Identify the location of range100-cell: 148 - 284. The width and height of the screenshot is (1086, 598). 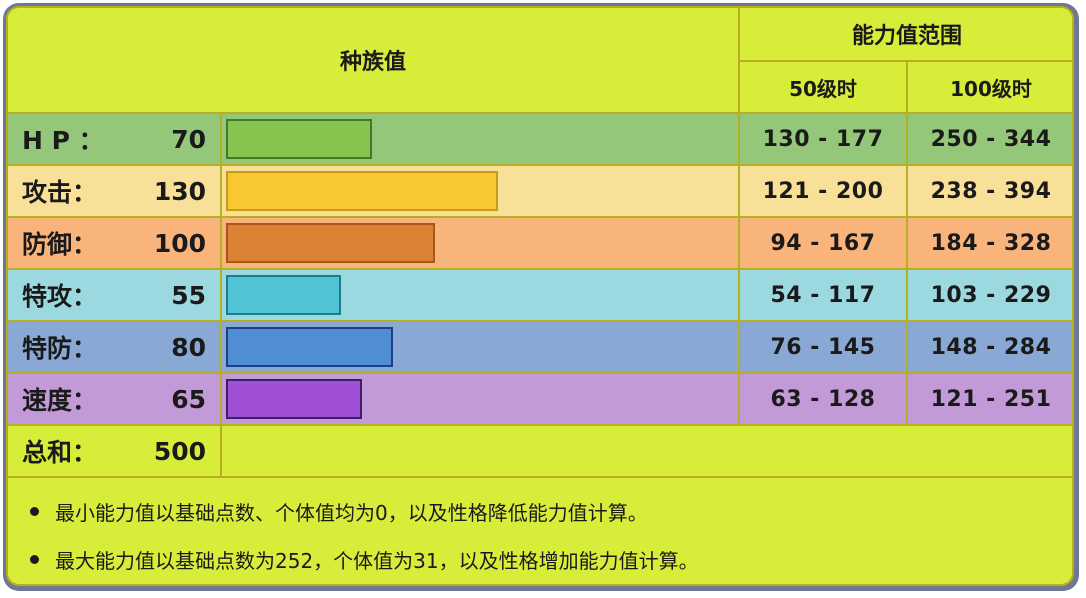
(990, 347).